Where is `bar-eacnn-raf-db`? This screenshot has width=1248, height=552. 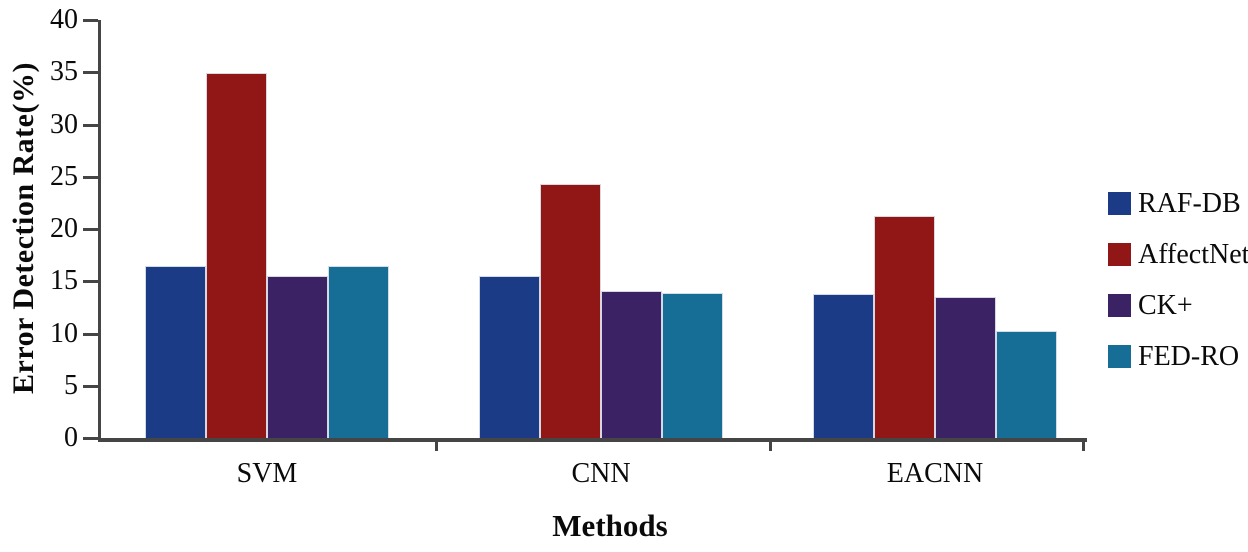 bar-eacnn-raf-db is located at coordinates (843, 365).